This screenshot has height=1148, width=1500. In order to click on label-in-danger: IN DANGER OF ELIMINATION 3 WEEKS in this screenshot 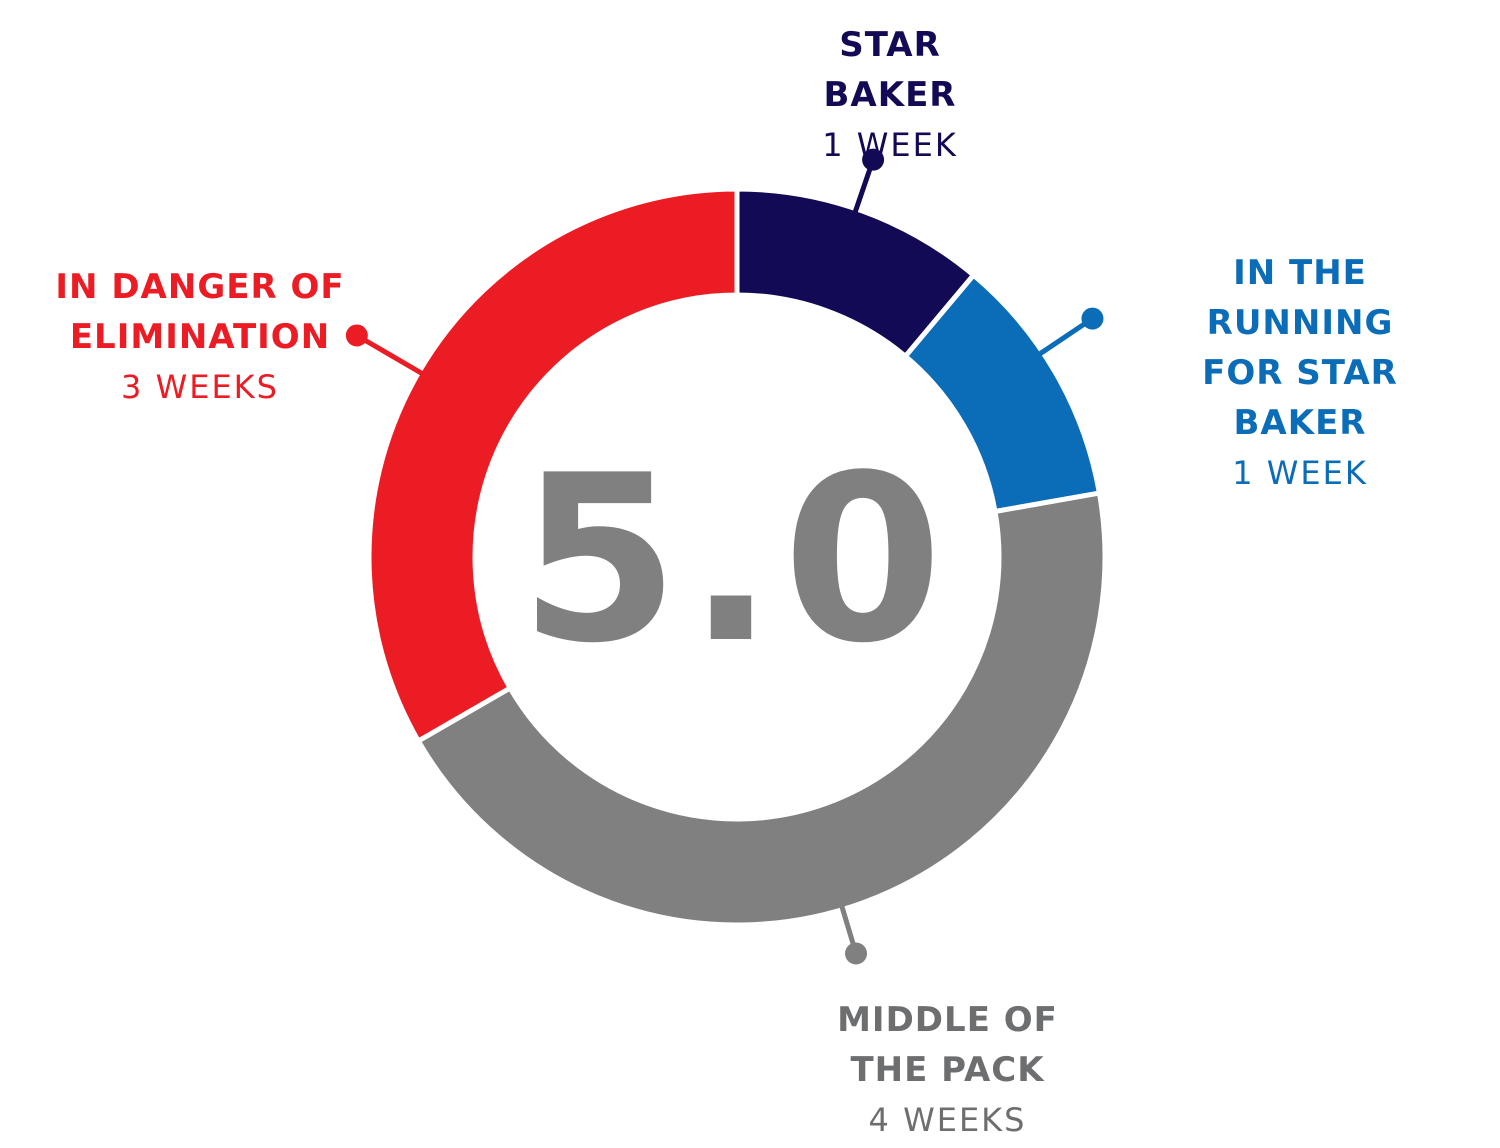, I will do `click(200, 337)`.